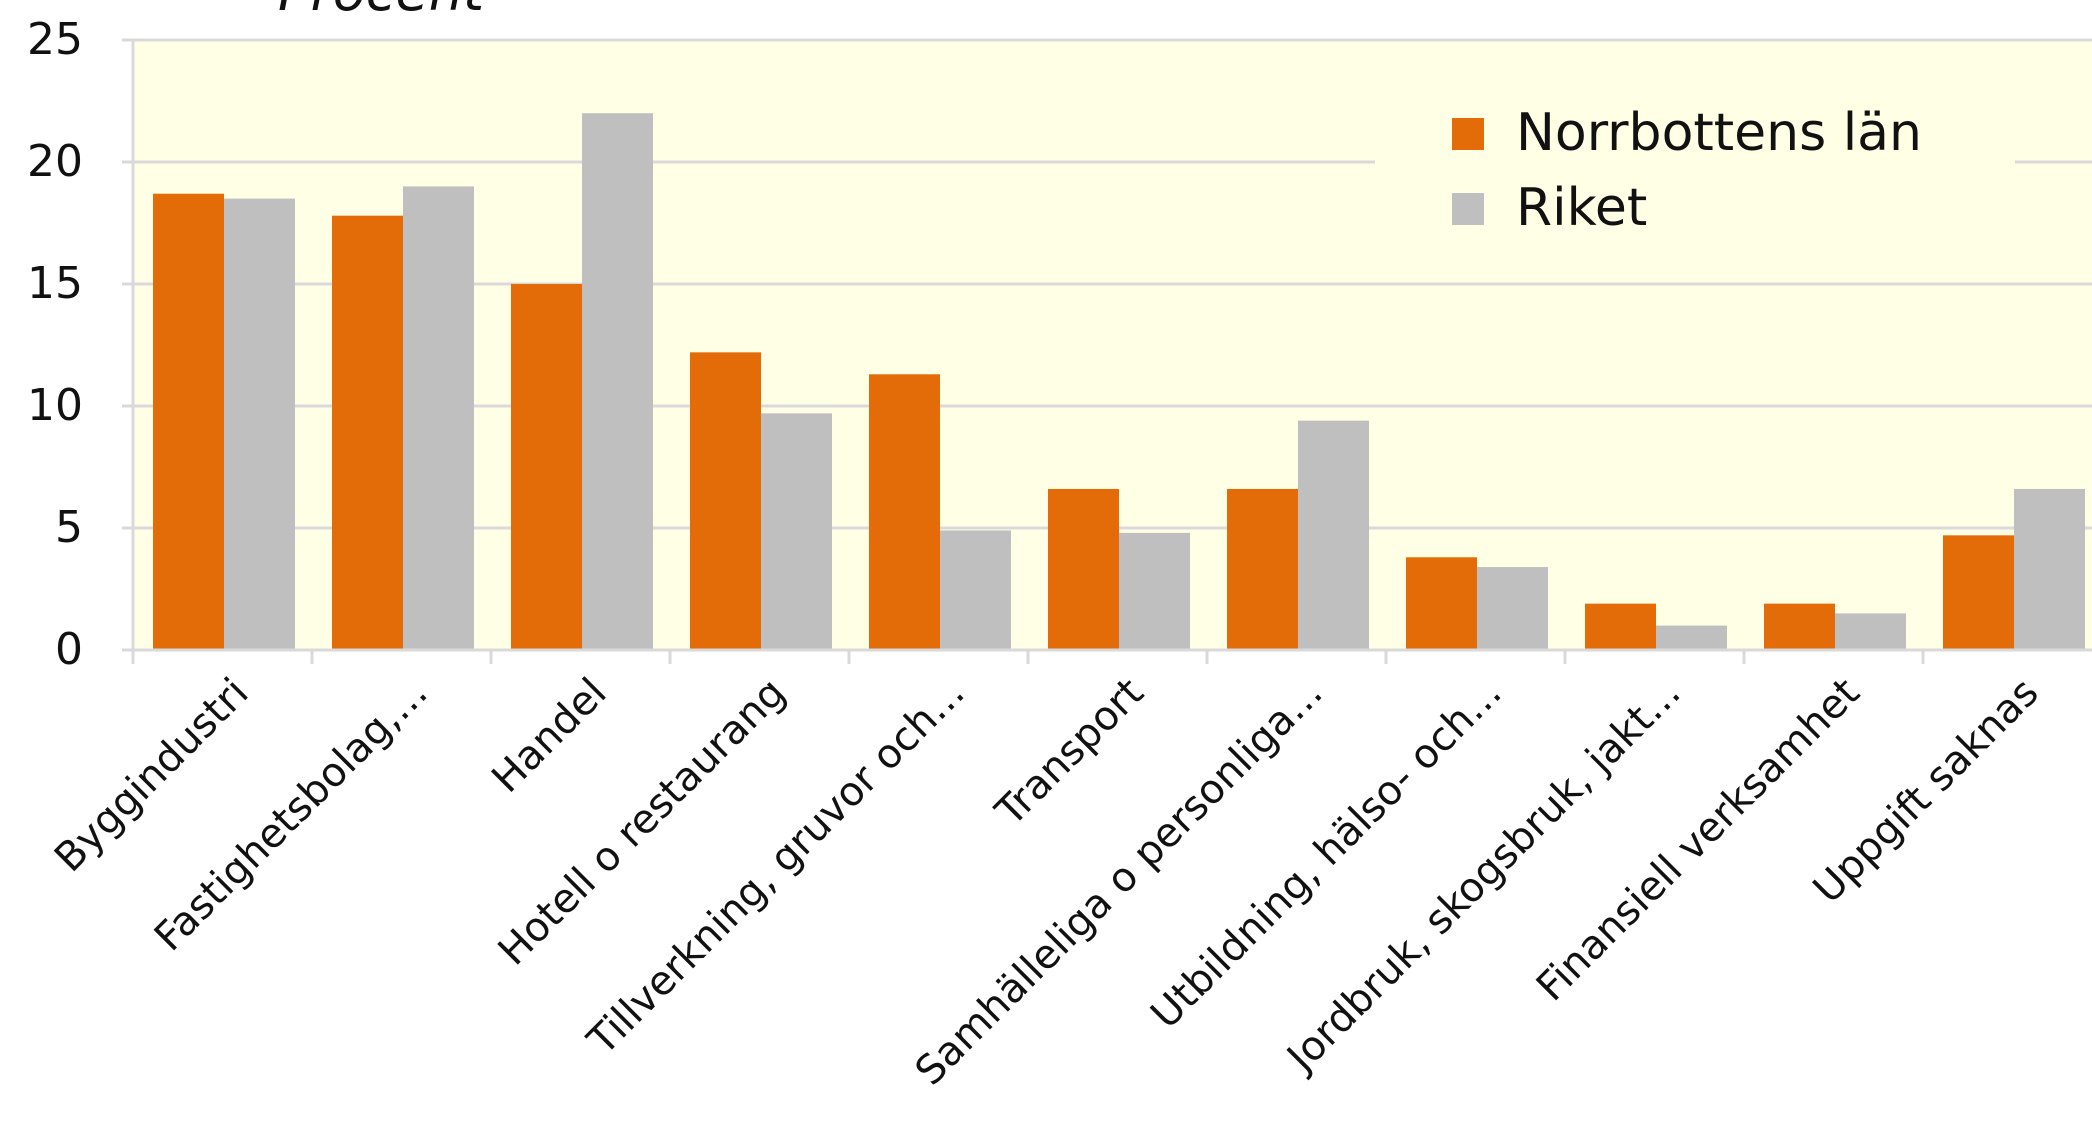 The image size is (2092, 1139). What do you see at coordinates (69, 527) in the screenshot?
I see `y-tick-label: 5` at bounding box center [69, 527].